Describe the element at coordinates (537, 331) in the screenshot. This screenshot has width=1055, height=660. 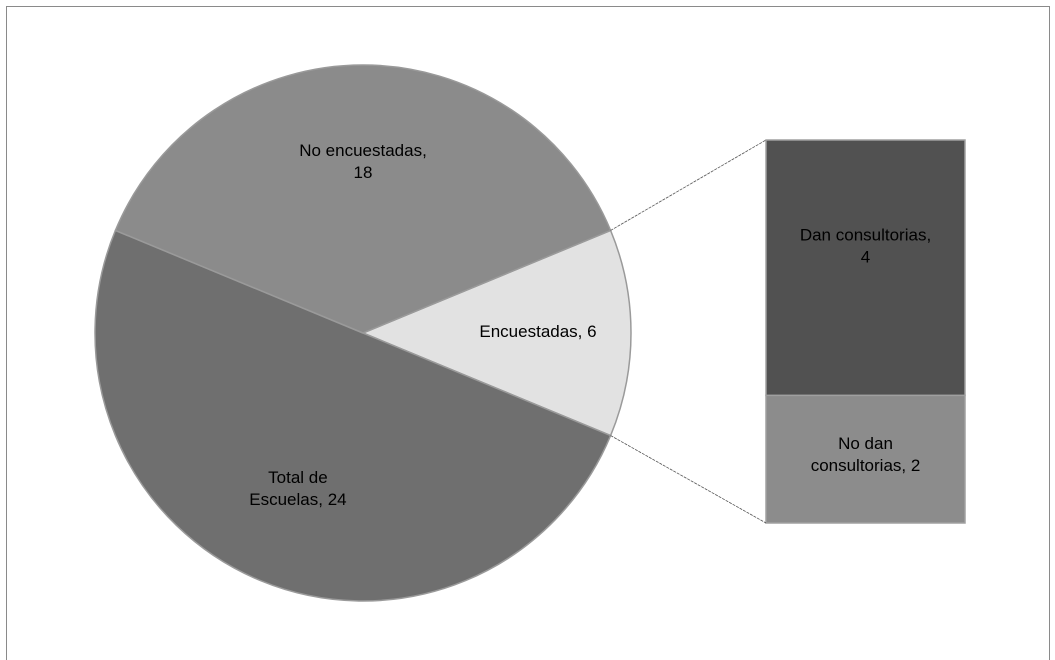
I see `data-label: Encuestadas, 6` at that location.